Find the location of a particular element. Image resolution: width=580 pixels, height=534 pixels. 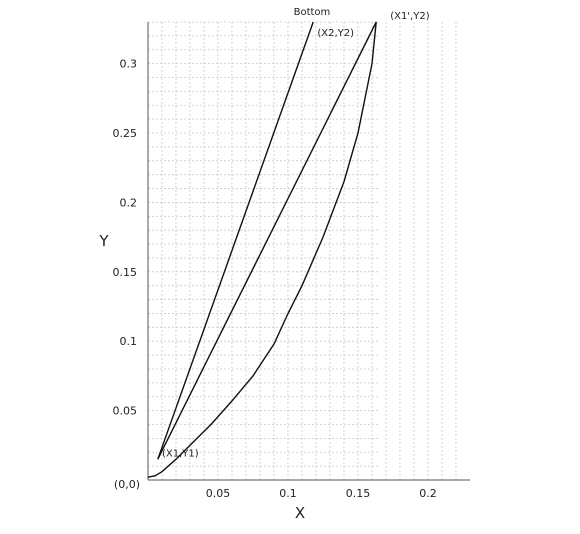

origin-label: (0,0) is located at coordinates (127, 484).